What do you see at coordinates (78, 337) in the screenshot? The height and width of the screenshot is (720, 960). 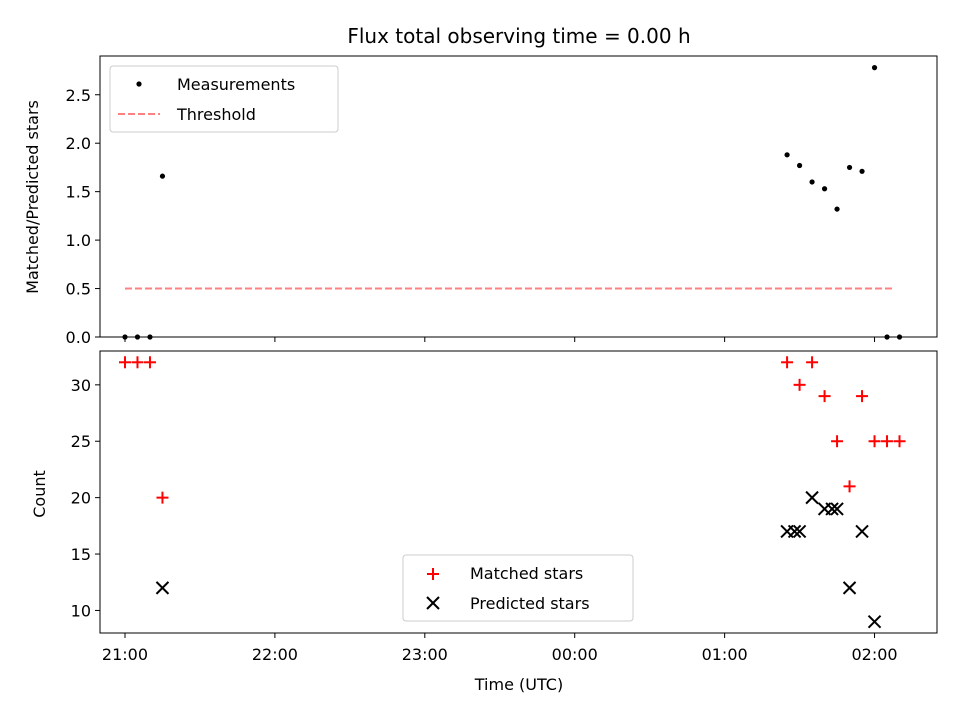 I see `top-y-tick-label: 0.0` at bounding box center [78, 337].